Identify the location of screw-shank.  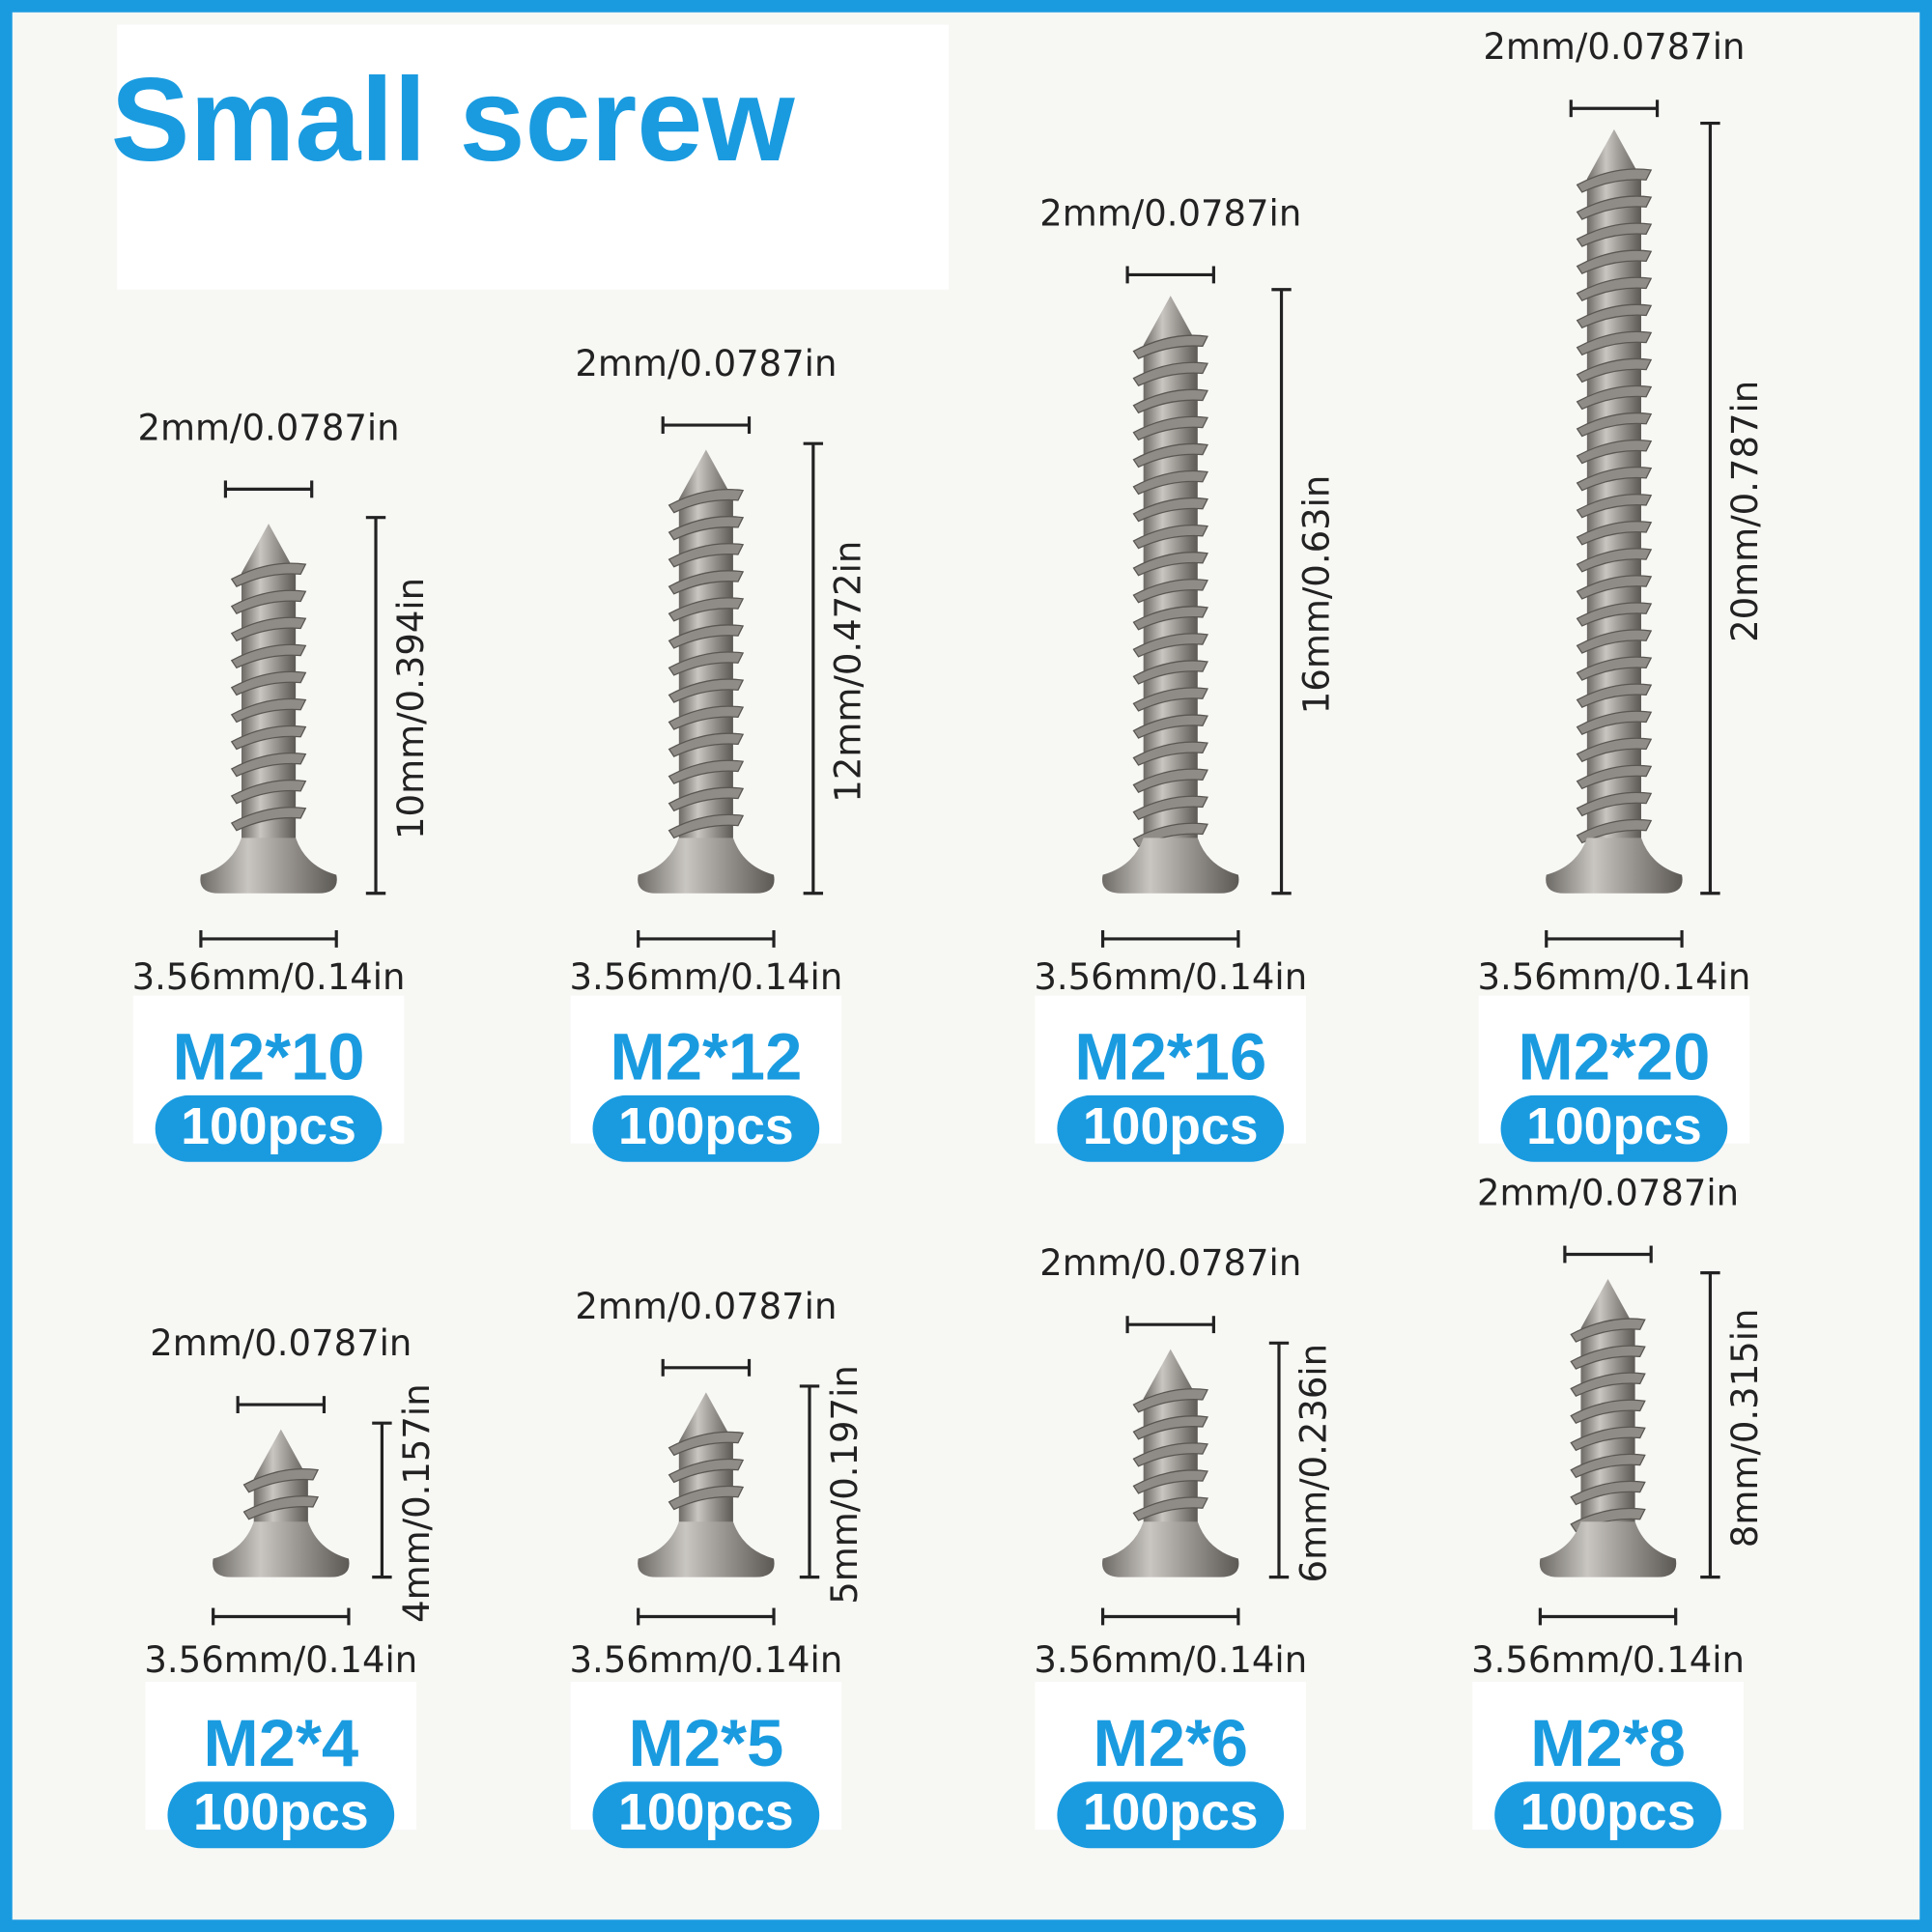
(705, 646).